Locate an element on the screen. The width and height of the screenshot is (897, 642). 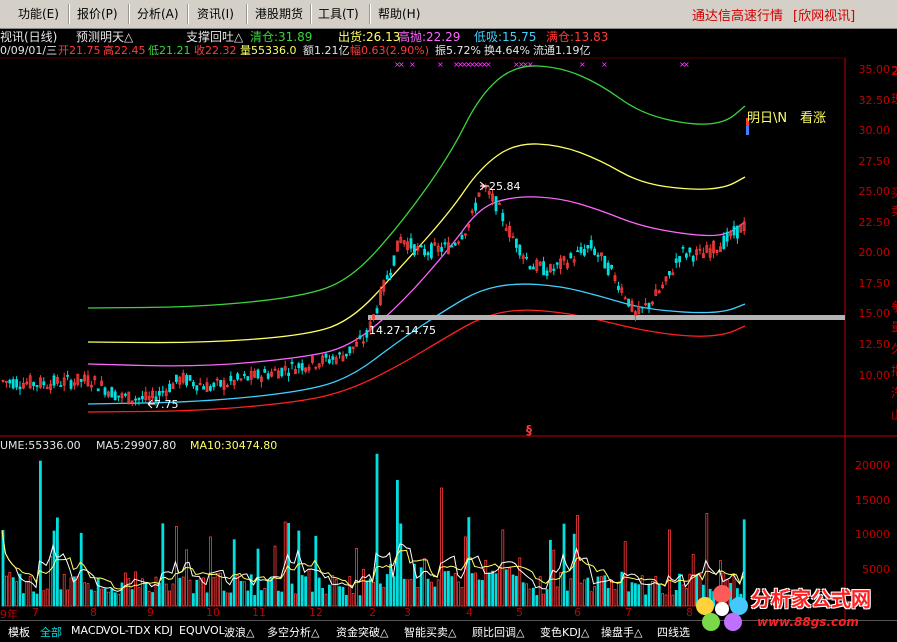
watermark-logo: 分析家公式网 www.88gs.com is located at coordinates (795, 607).